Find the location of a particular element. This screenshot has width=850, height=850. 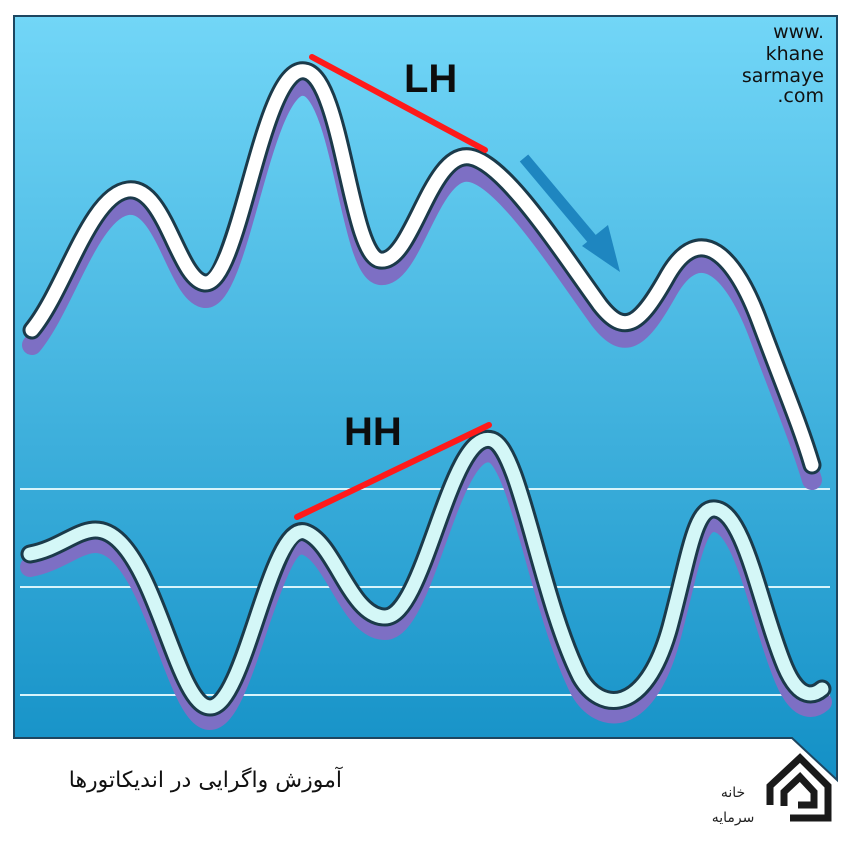

watermark: www. khane sarmaye .com is located at coordinates (783, 64).